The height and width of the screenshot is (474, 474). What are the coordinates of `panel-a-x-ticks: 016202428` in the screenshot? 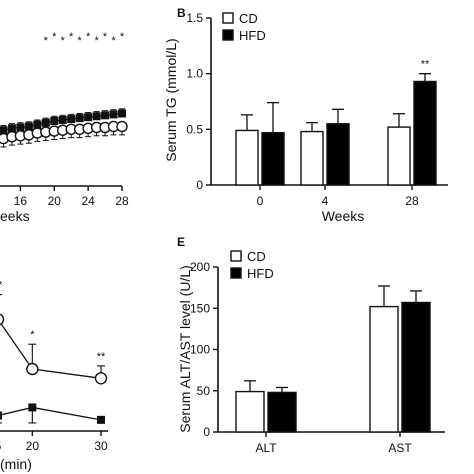 It's located at (71, 197).